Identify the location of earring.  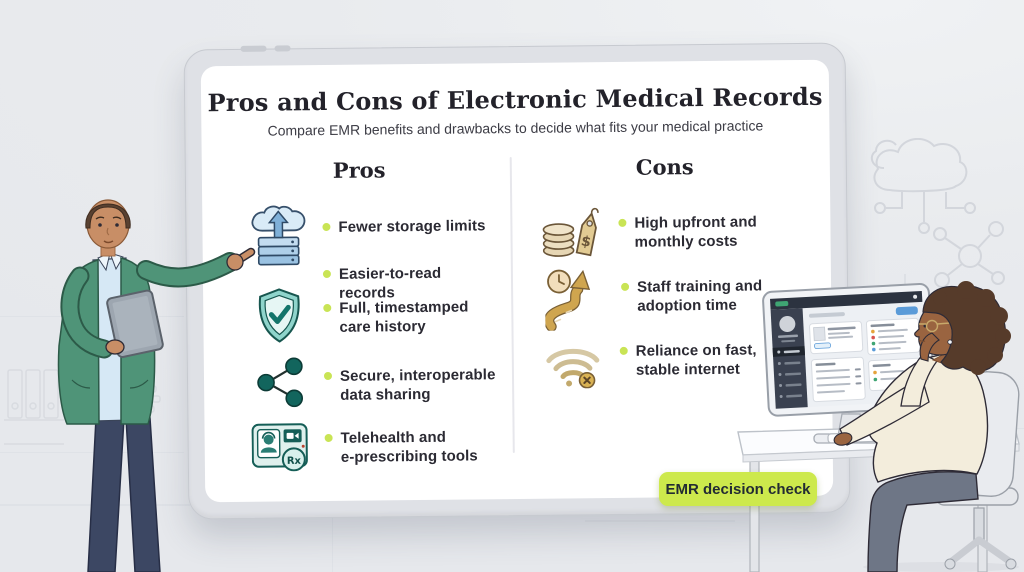
(950, 342).